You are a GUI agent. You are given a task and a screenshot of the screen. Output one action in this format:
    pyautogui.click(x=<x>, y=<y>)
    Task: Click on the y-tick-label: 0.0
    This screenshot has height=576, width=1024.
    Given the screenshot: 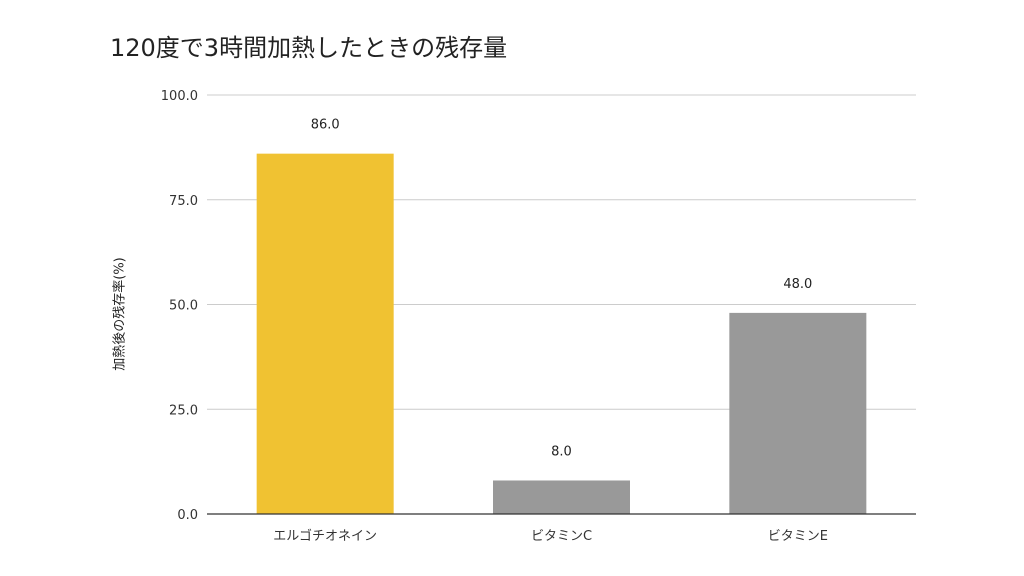 What is the action you would take?
    pyautogui.click(x=187, y=515)
    